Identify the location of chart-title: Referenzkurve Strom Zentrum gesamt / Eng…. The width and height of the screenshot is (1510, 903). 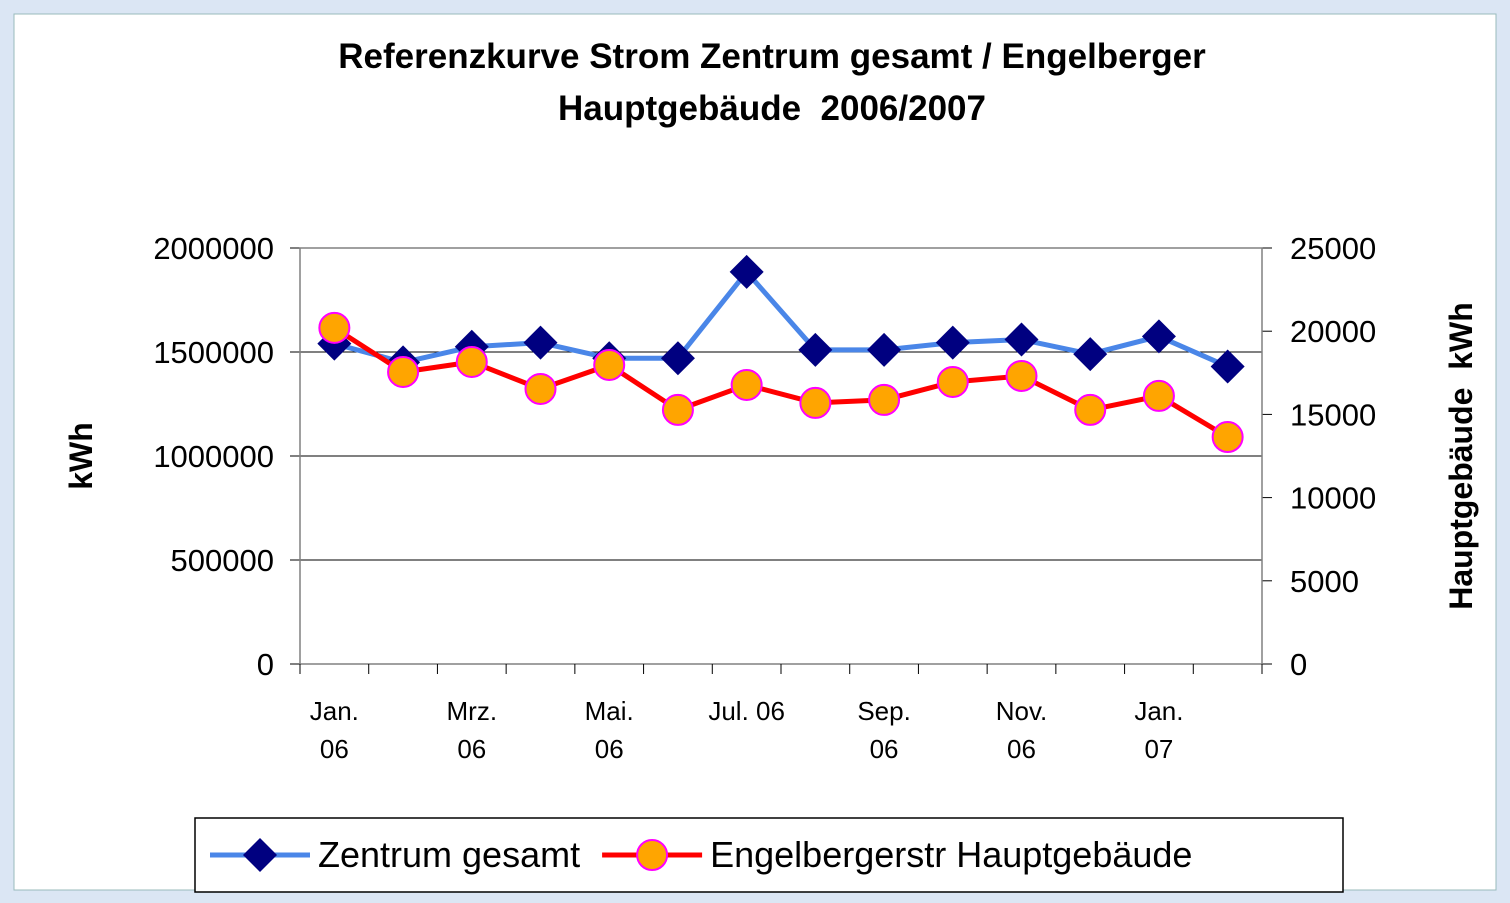
(772, 56).